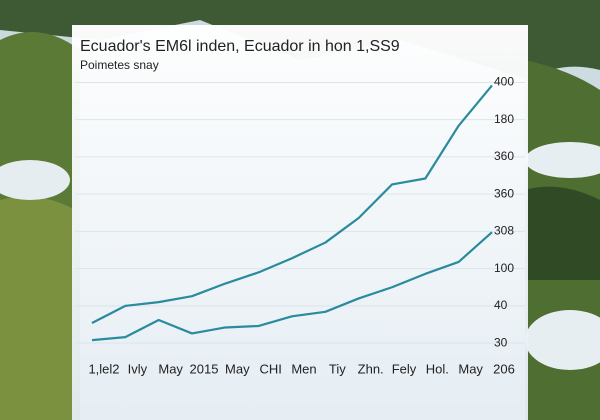 The width and height of the screenshot is (600, 420). Describe the element at coordinates (504, 82) in the screenshot. I see `y-tick-label: 400` at that location.